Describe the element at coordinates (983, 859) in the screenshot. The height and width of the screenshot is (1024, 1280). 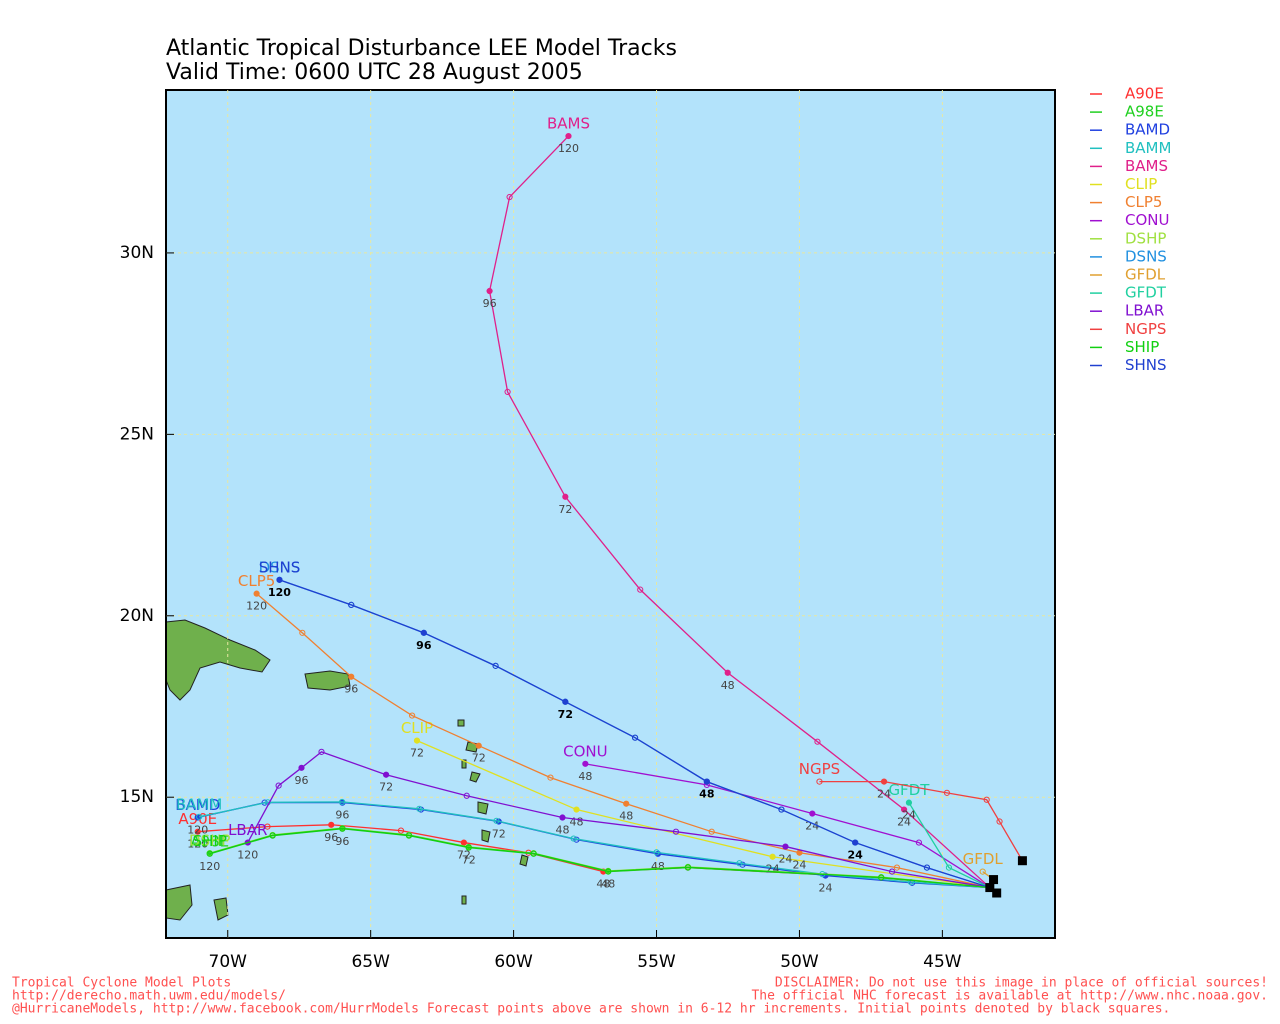
I see `model-label: GFDL` at that location.